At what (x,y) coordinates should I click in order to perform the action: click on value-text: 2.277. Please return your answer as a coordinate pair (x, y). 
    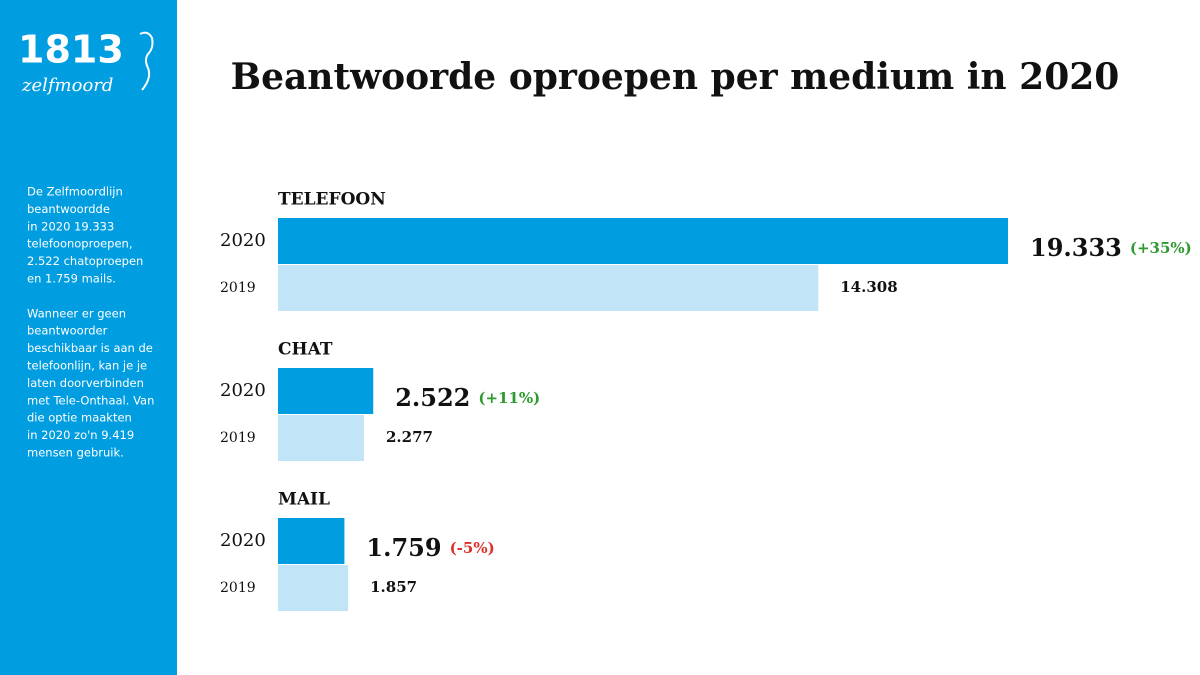
    Looking at the image, I should click on (409, 437).